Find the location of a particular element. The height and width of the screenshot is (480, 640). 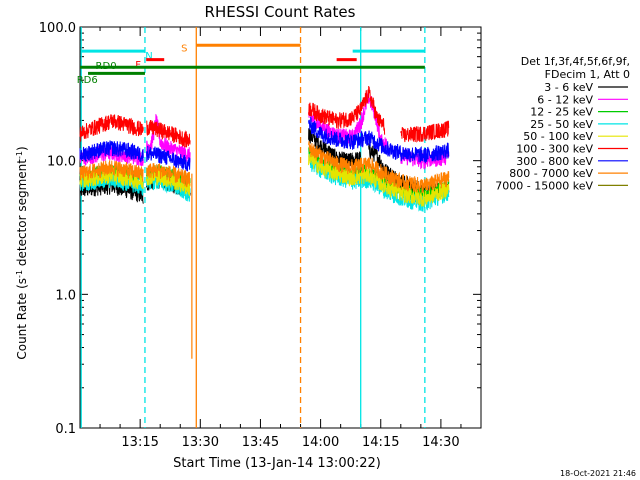

legend-entry-label: 25 - 50 keV is located at coordinates (561, 124).